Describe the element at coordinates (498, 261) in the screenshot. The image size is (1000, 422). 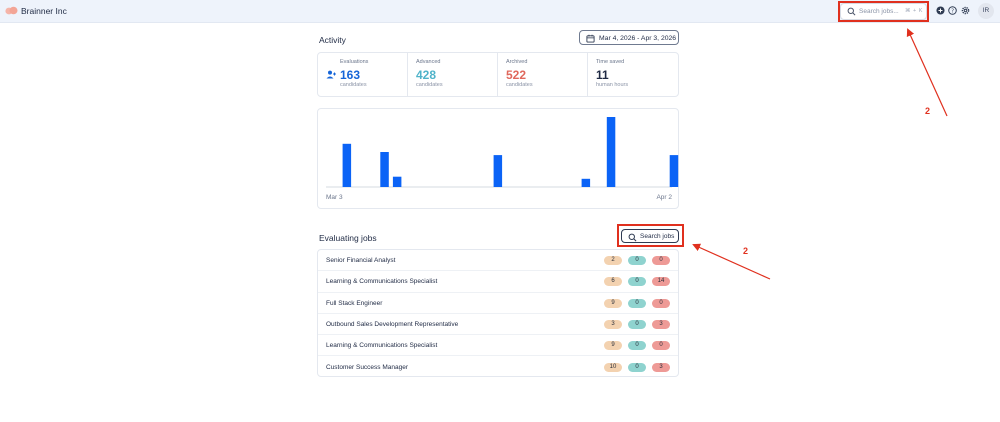
I see `job-row: Senior Financial Analyst 2 0 0` at that location.